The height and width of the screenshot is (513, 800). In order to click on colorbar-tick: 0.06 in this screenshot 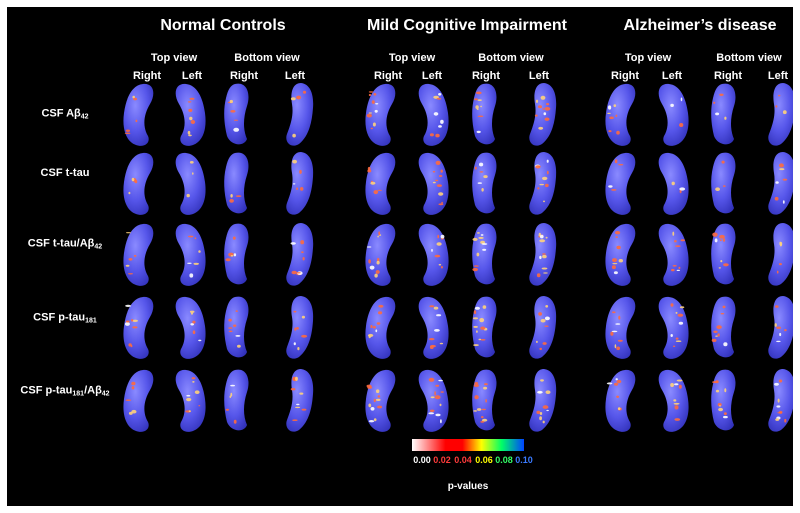, I will do `click(484, 460)`.